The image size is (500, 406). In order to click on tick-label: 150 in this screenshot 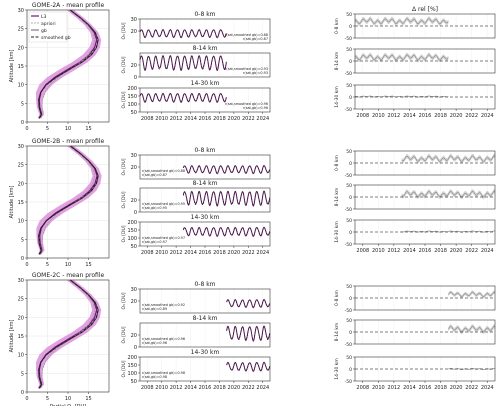, I will do `click(132, 97)`.